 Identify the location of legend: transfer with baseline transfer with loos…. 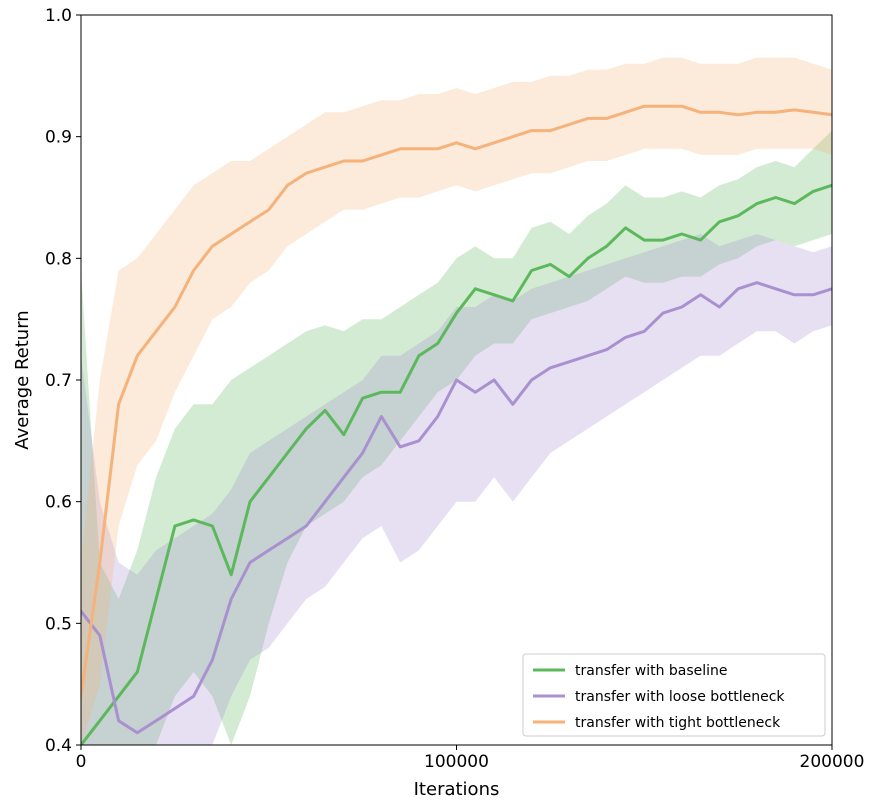
(674, 695).